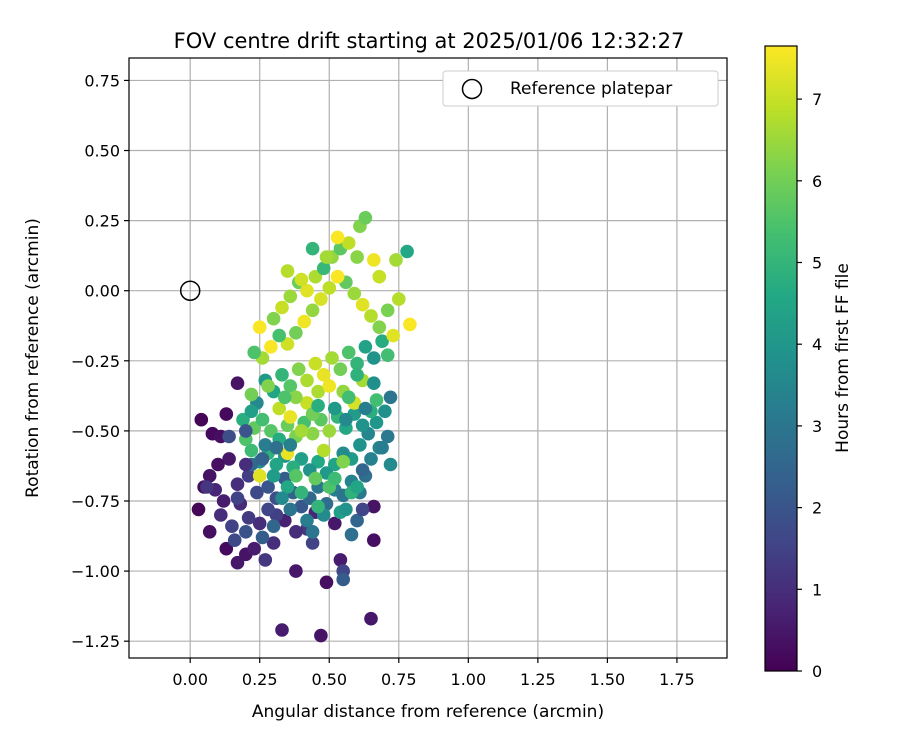 The height and width of the screenshot is (750, 900). I want to click on reference-marker, so click(190, 290).